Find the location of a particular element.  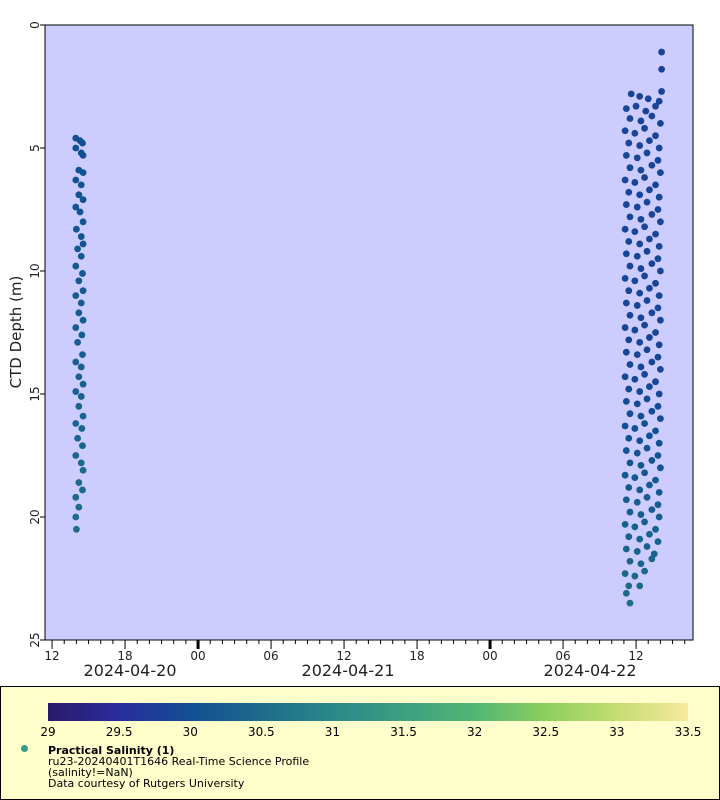

colorbar-tick-label: 32.5 is located at coordinates (546, 732).